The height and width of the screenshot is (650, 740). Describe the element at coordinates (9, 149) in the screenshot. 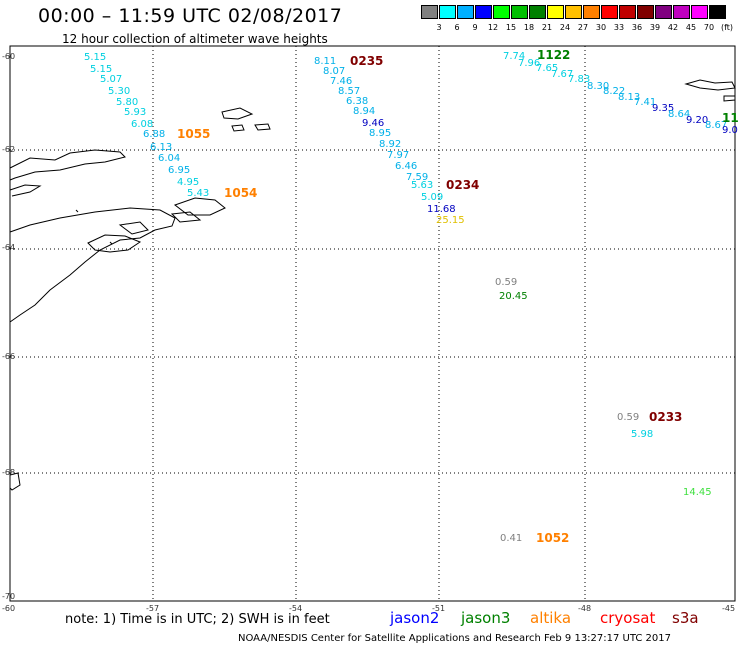

I see `lat-label: -62` at that location.